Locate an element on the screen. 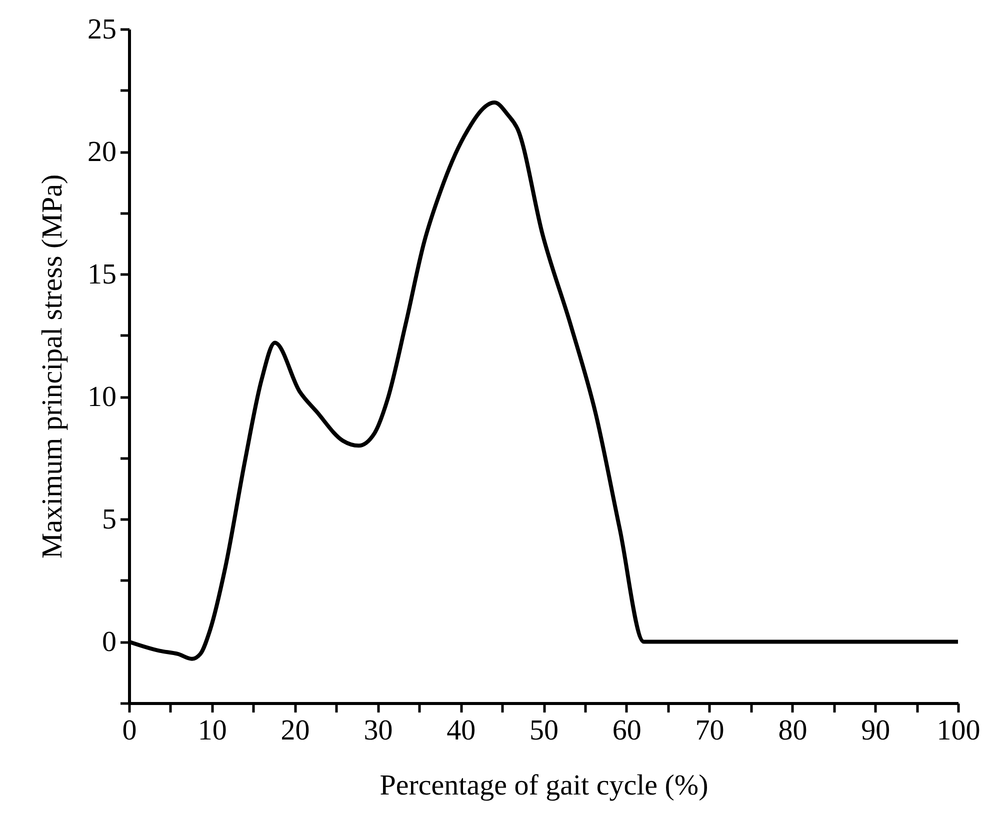 The width and height of the screenshot is (997, 834). x-tick-label: 20 is located at coordinates (295, 730).